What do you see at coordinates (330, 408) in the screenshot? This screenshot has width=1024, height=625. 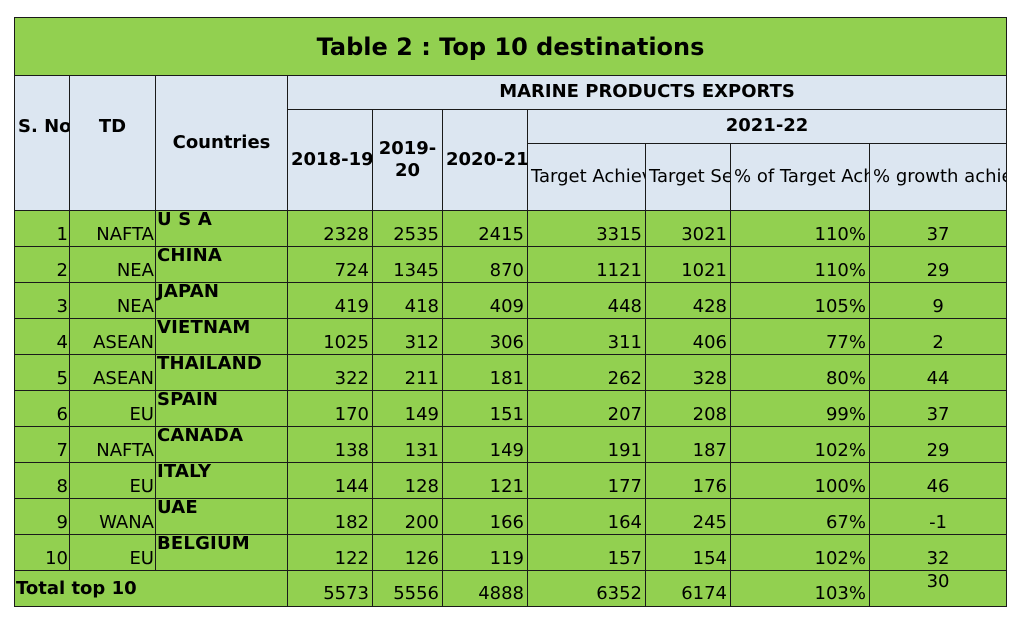 I see `row-2018-19: 170` at bounding box center [330, 408].